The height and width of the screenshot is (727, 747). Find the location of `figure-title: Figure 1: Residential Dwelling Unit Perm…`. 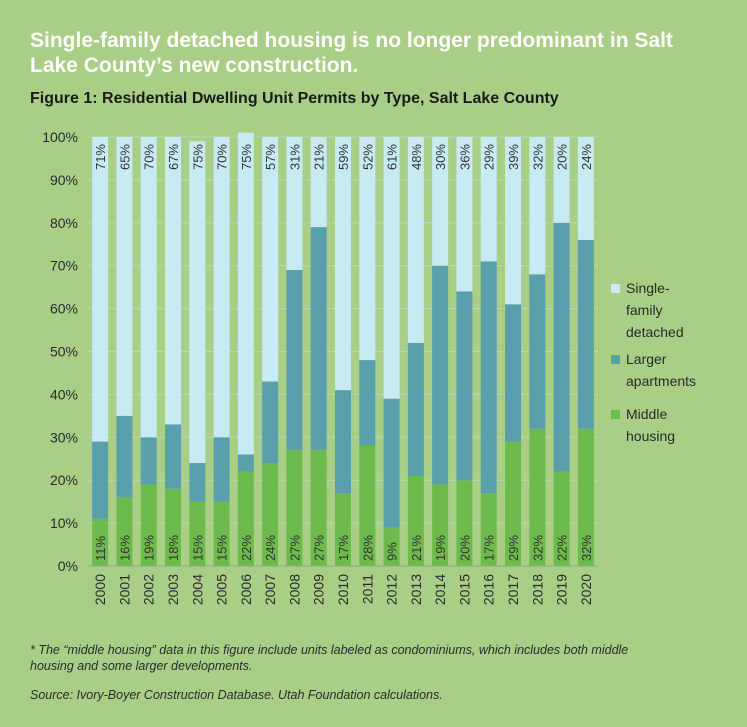

figure-title: Figure 1: Residential Dwelling Unit Perm… is located at coordinates (294, 98).